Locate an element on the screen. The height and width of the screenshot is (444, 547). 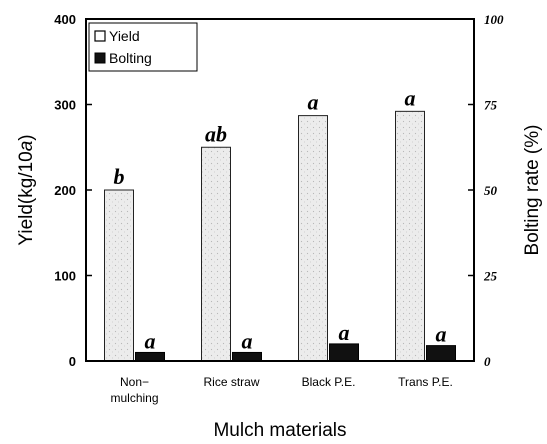
legend-box is located at coordinates (143, 47).